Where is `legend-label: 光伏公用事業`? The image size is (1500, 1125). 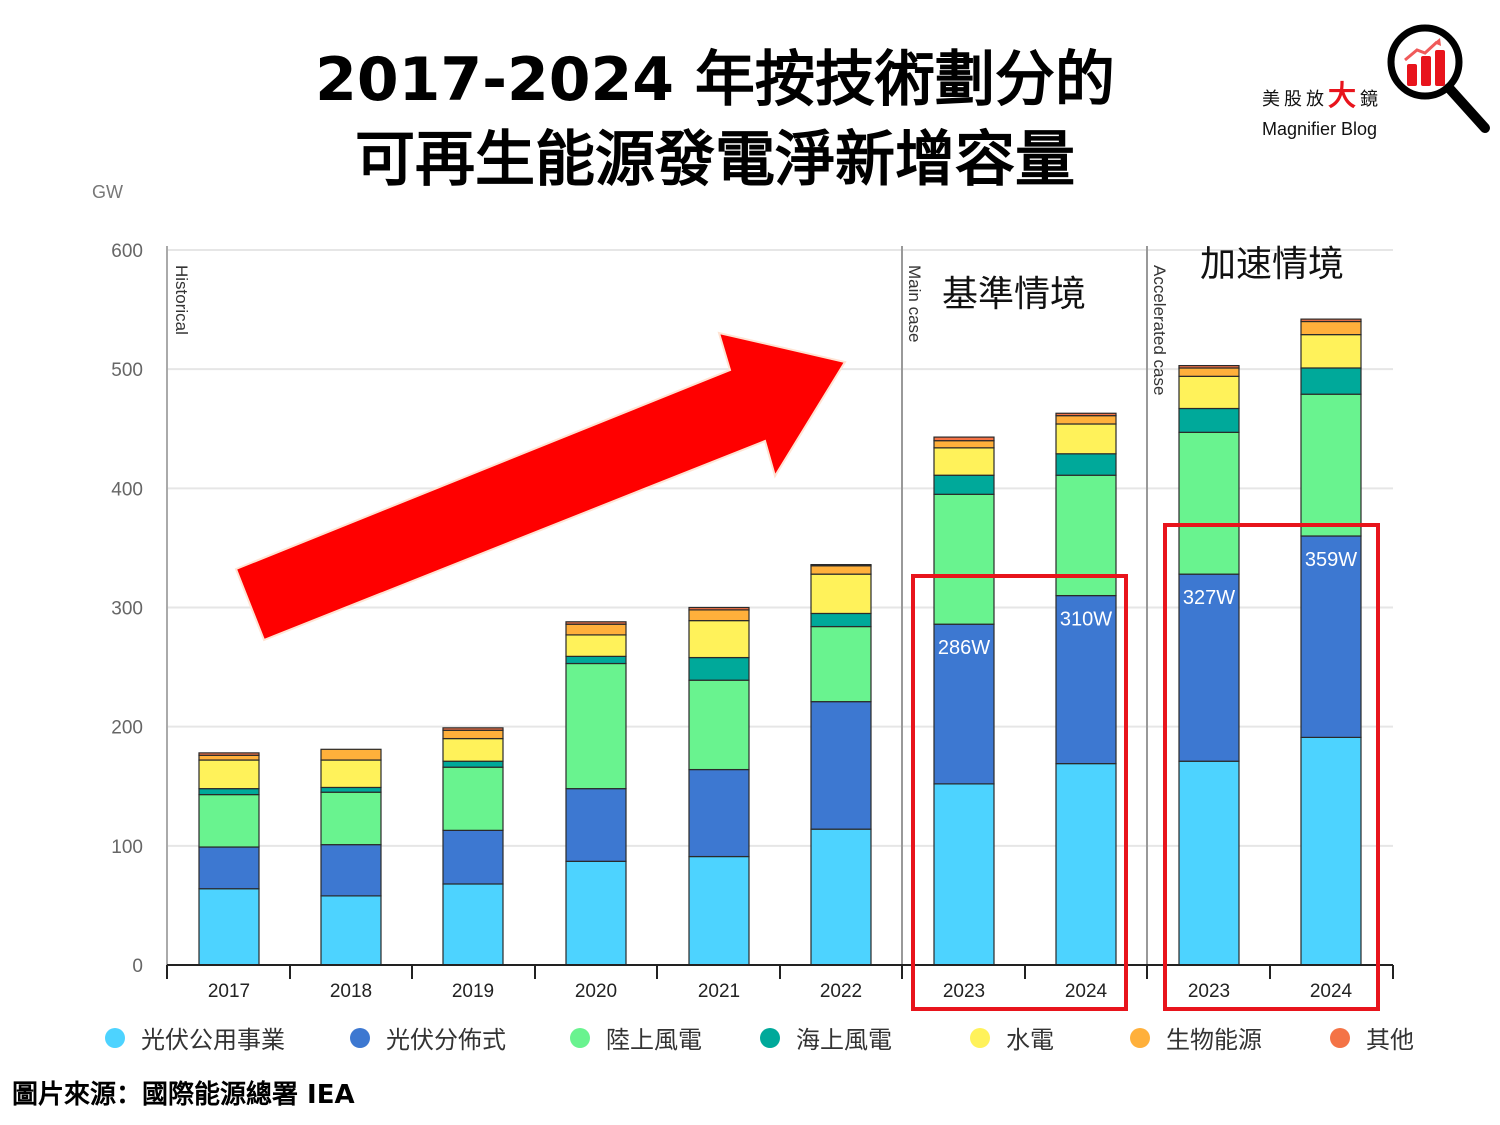 legend-label: 光伏公用事業 is located at coordinates (213, 1040).